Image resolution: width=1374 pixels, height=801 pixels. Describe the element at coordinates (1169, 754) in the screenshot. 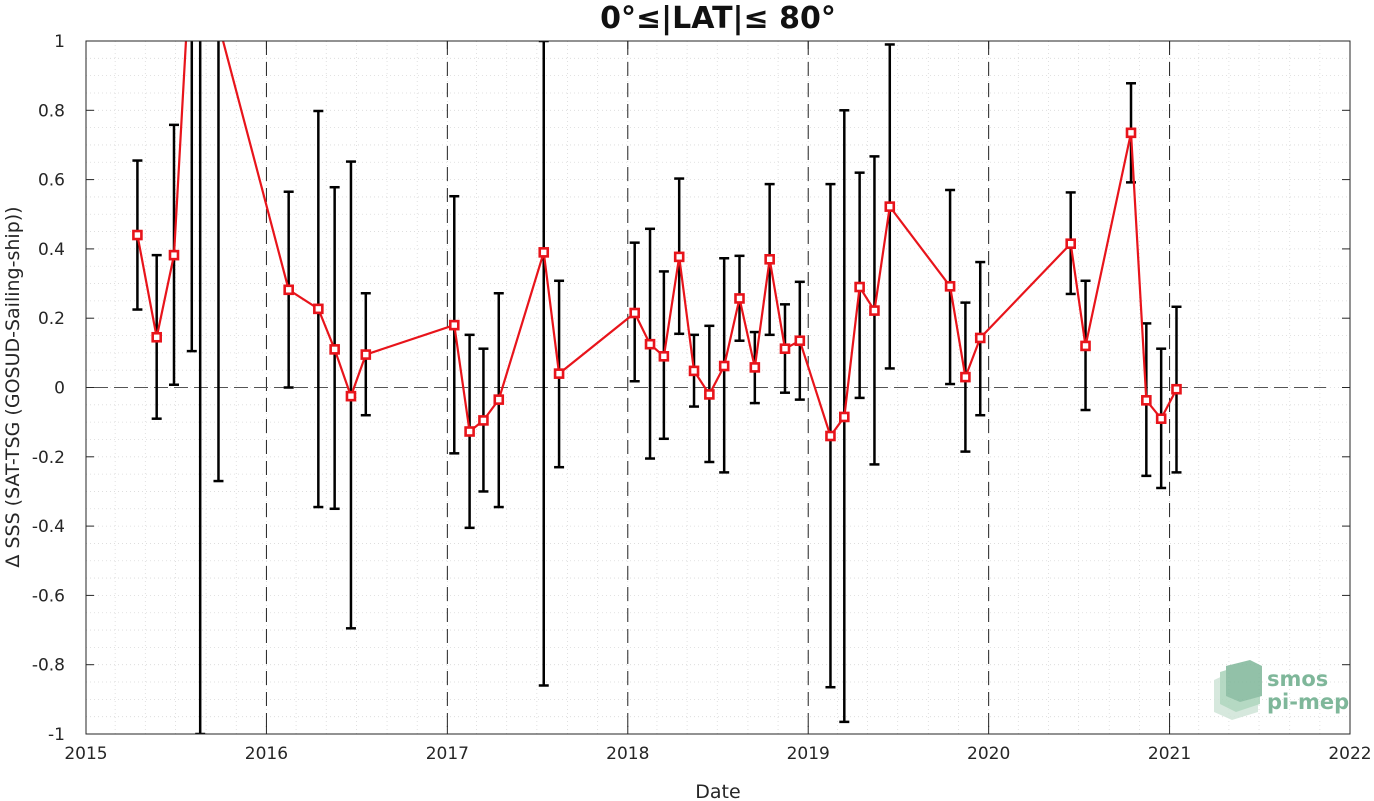

I see `x-tick-label: 2021` at that location.